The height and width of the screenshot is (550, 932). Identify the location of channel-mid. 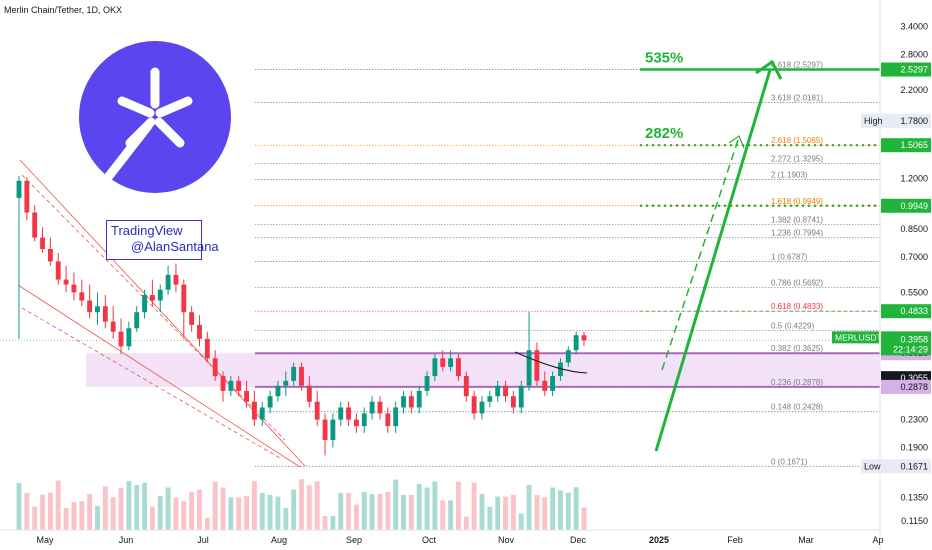
(153, 307).